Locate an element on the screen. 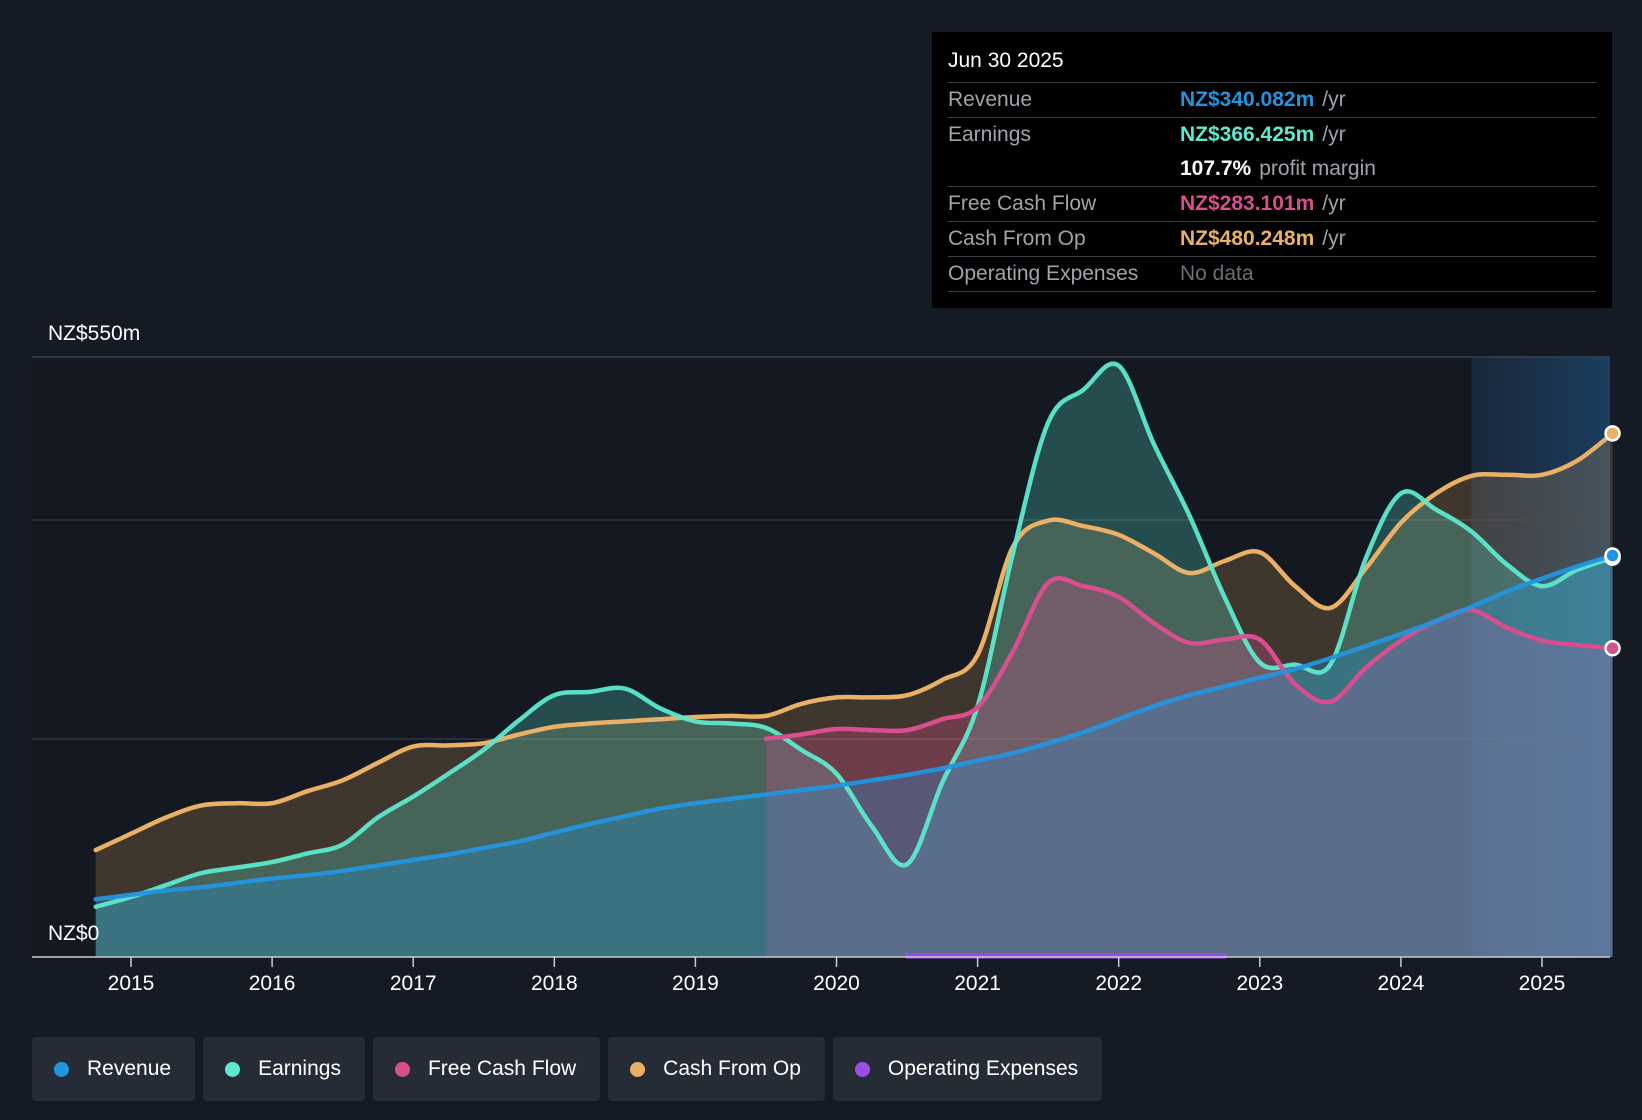 Image resolution: width=1642 pixels, height=1120 pixels. tooltip-row-revenue: Revenue NZ$340.082m /yr is located at coordinates (1272, 100).